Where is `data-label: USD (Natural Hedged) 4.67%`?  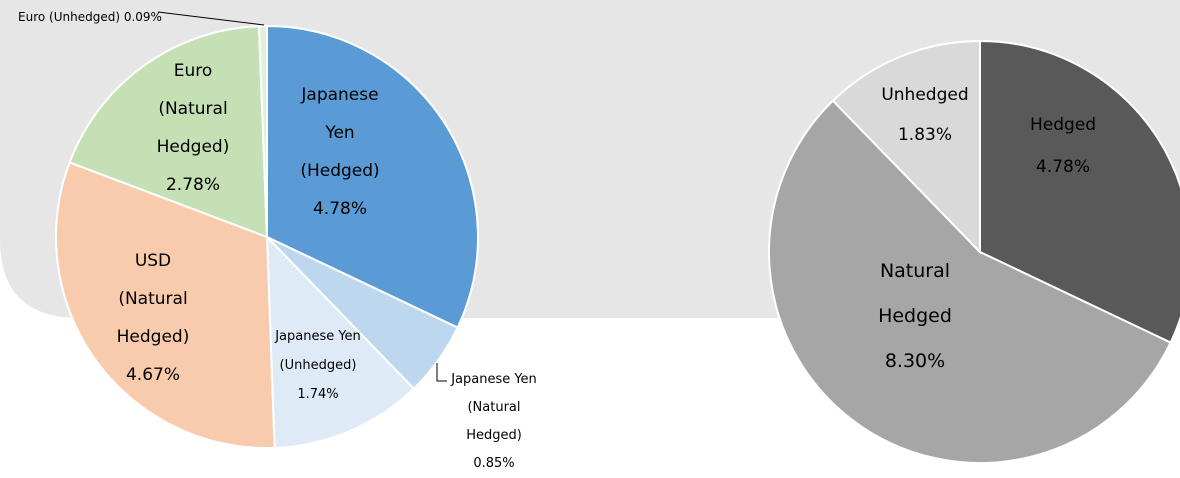
data-label: USD (Natural Hedged) 4.67% is located at coordinates (153, 318).